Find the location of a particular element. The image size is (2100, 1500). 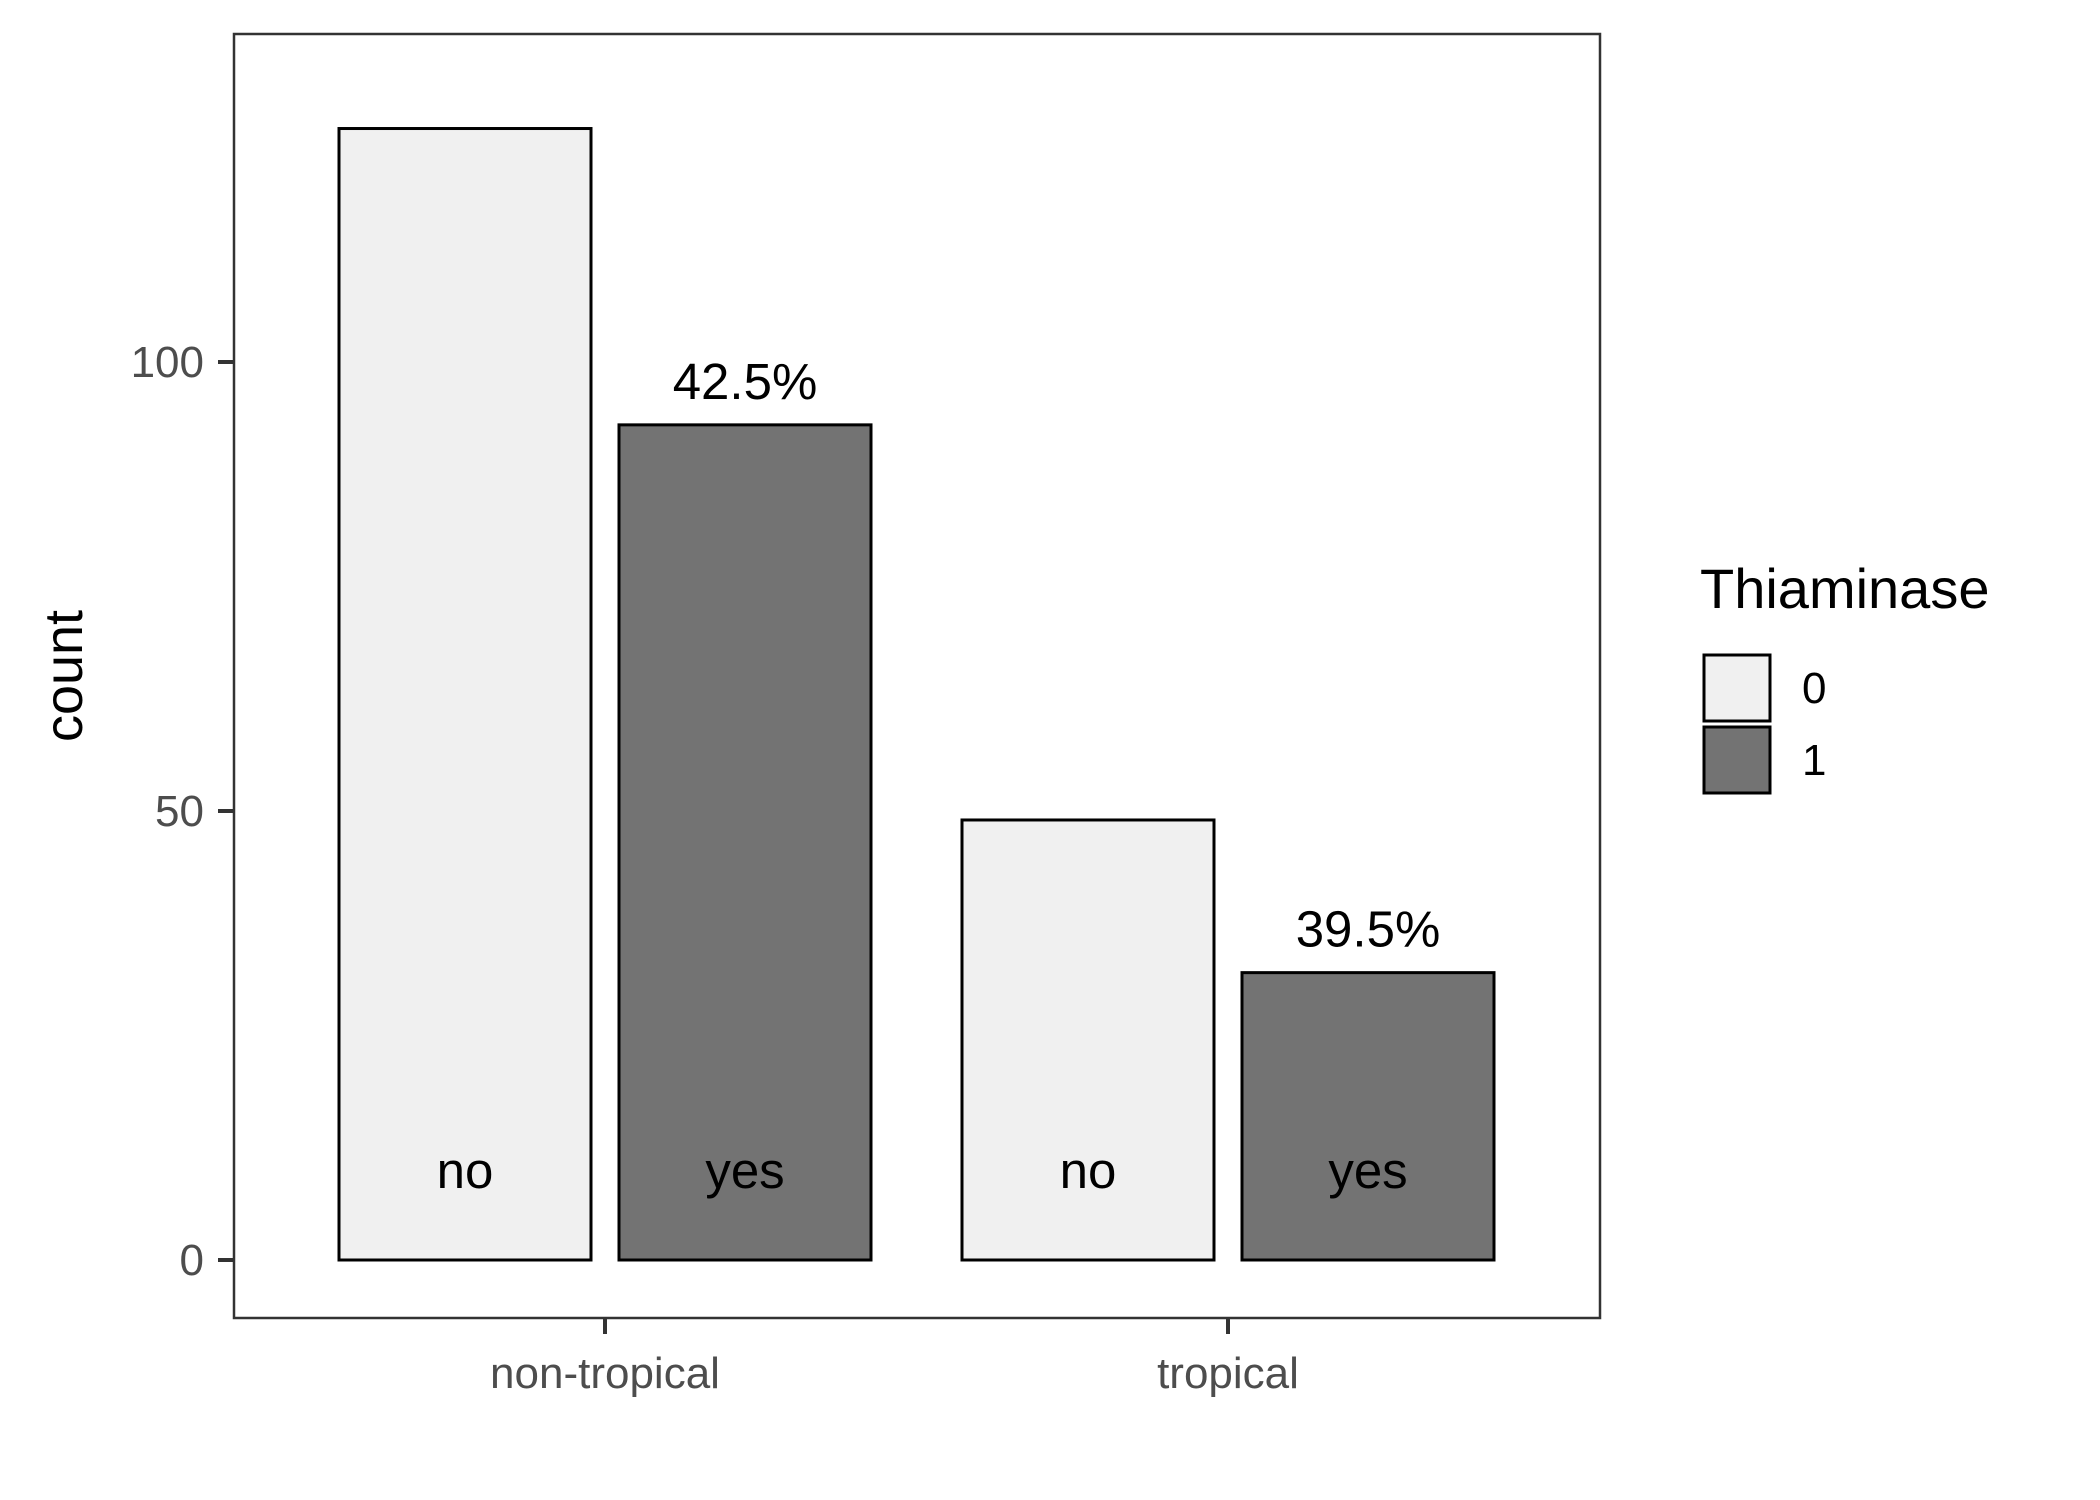

x-tick-label: tropical is located at coordinates (1228, 1373).